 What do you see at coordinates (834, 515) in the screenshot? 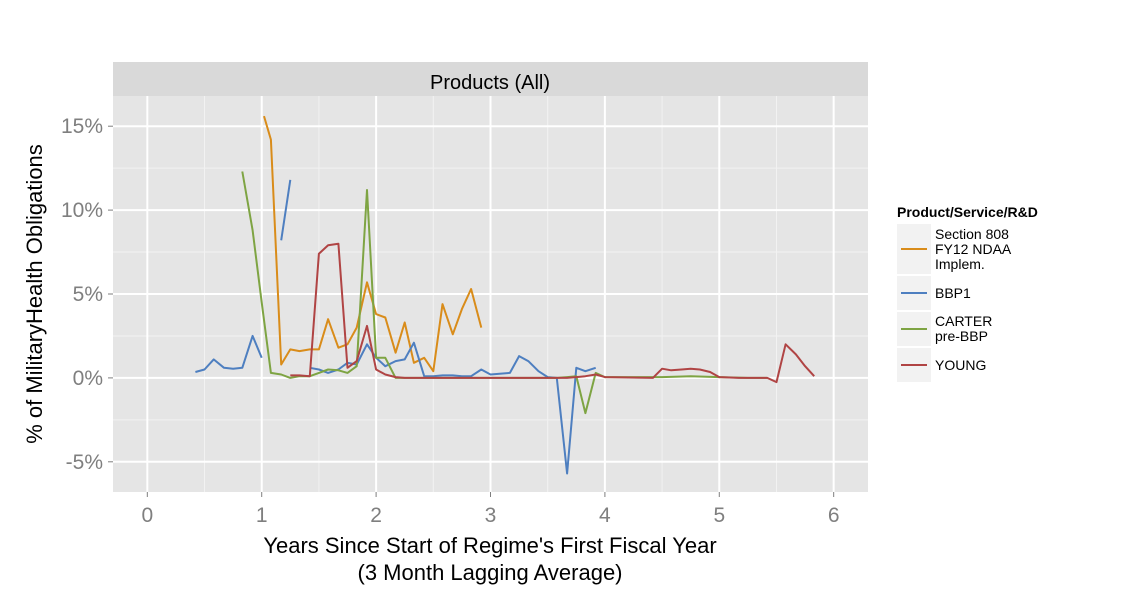
I see `x-tick-label: 6` at bounding box center [834, 515].